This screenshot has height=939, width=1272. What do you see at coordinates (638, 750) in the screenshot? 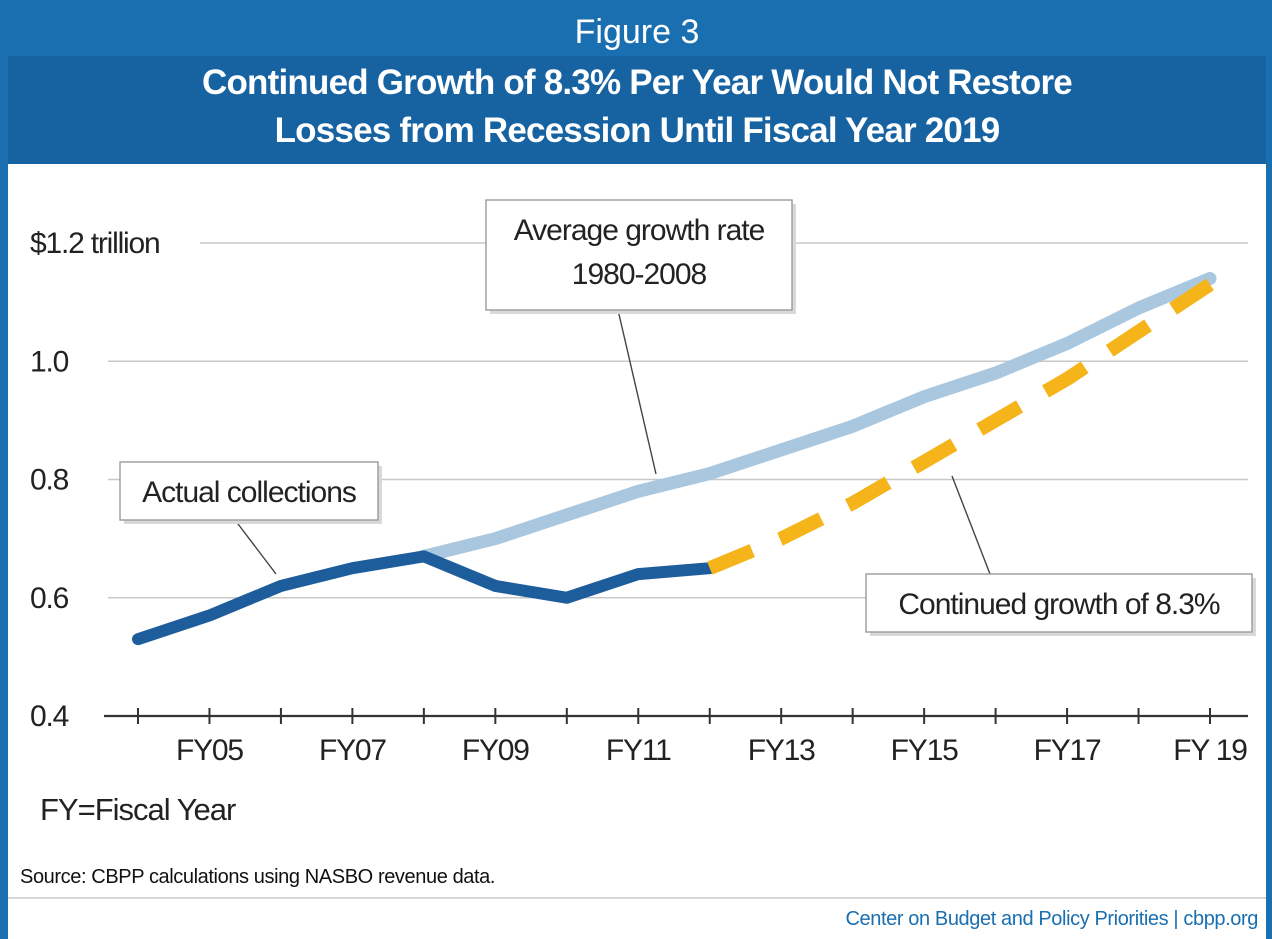
I see `x-tick-label: FY11` at bounding box center [638, 750].